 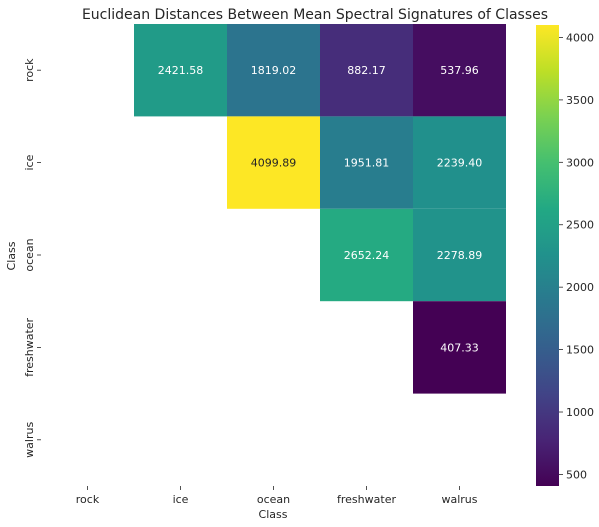 What do you see at coordinates (580, 225) in the screenshot?
I see `colorbar-tick-label: 2500` at bounding box center [580, 225].